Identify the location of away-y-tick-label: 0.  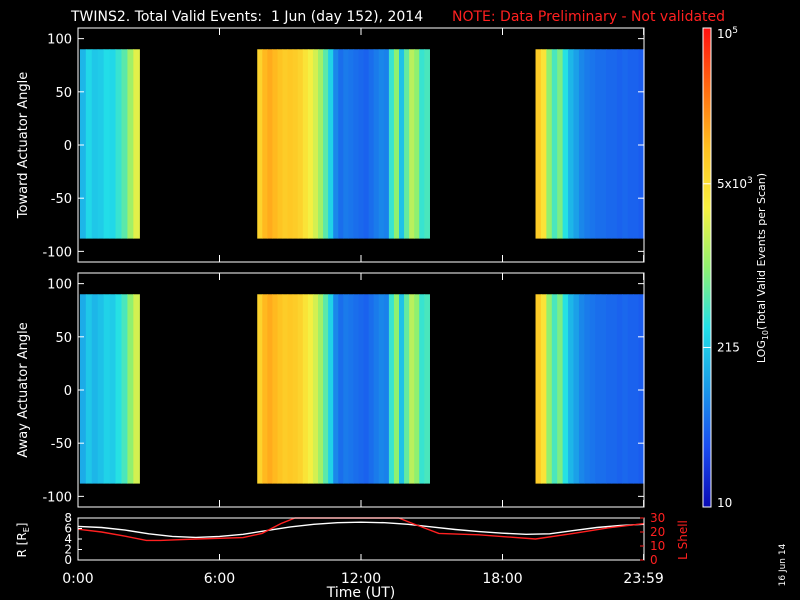
(68, 391).